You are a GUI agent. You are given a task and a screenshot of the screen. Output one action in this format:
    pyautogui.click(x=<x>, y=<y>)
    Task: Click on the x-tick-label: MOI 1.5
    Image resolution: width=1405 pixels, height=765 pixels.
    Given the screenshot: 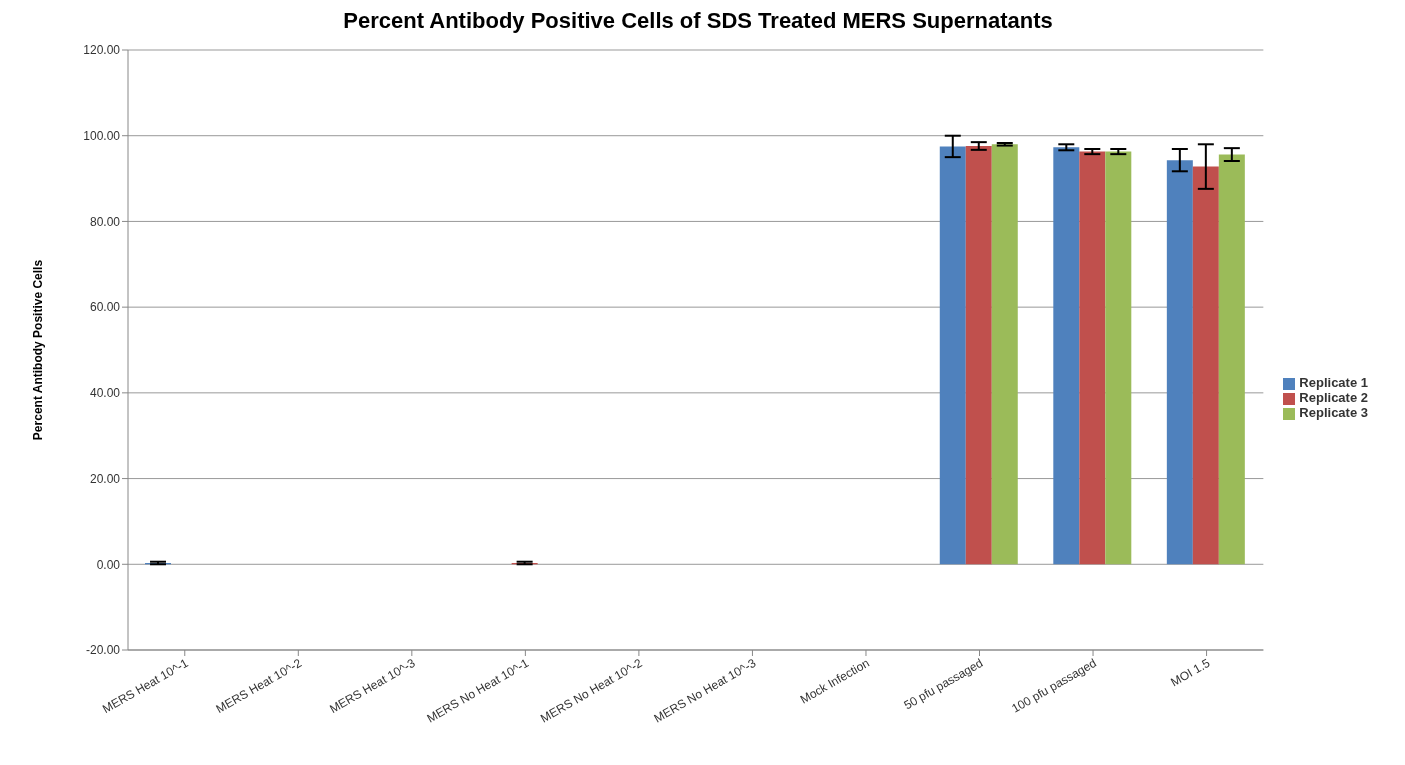 What is the action you would take?
    pyautogui.click(x=1190, y=672)
    